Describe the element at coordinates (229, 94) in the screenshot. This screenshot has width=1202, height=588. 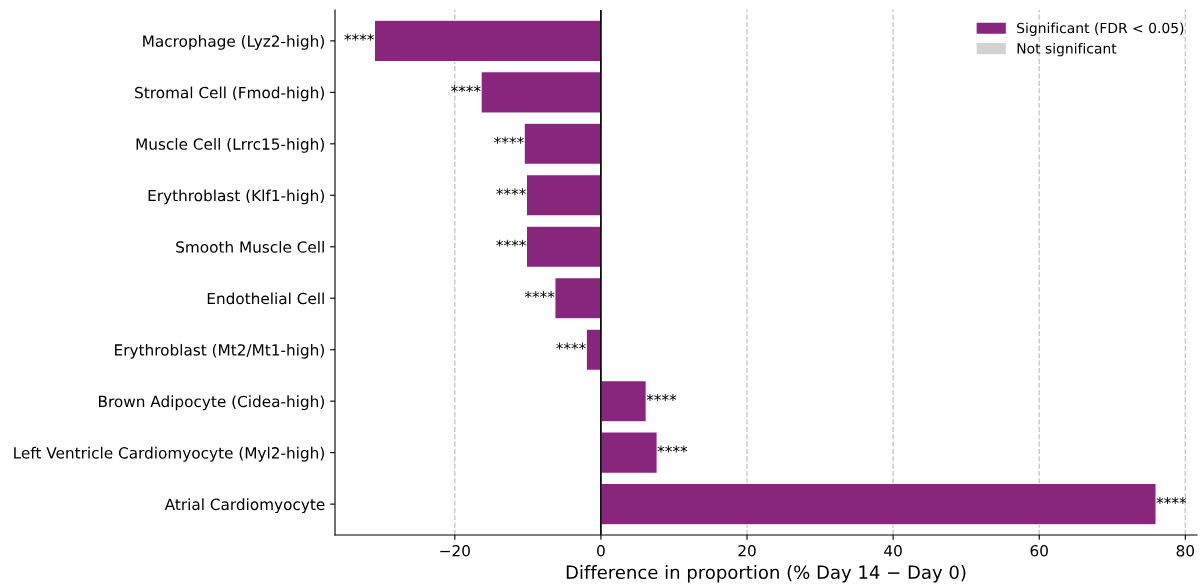
I see `y-tick-label: Stromal Cell (Fmod-high)` at that location.